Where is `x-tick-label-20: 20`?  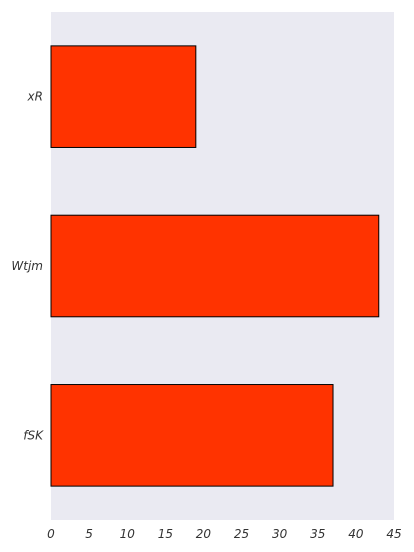 x-tick-label-20: 20 is located at coordinates (204, 534).